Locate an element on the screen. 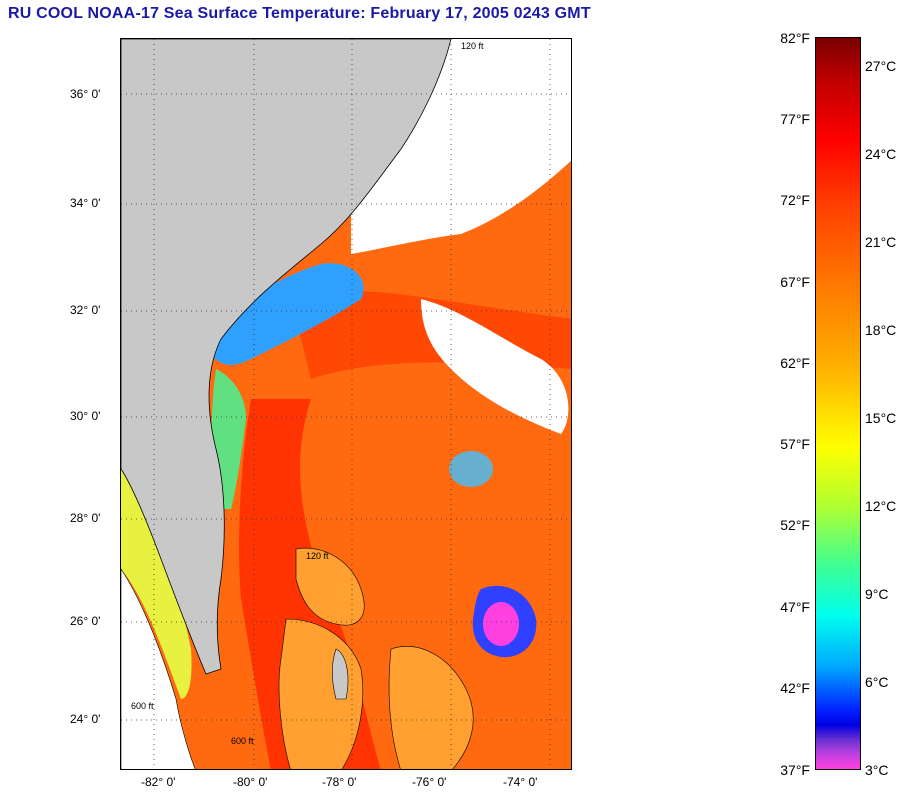 The image size is (905, 793). longitude-label: -78° 0' is located at coordinates (339, 782).